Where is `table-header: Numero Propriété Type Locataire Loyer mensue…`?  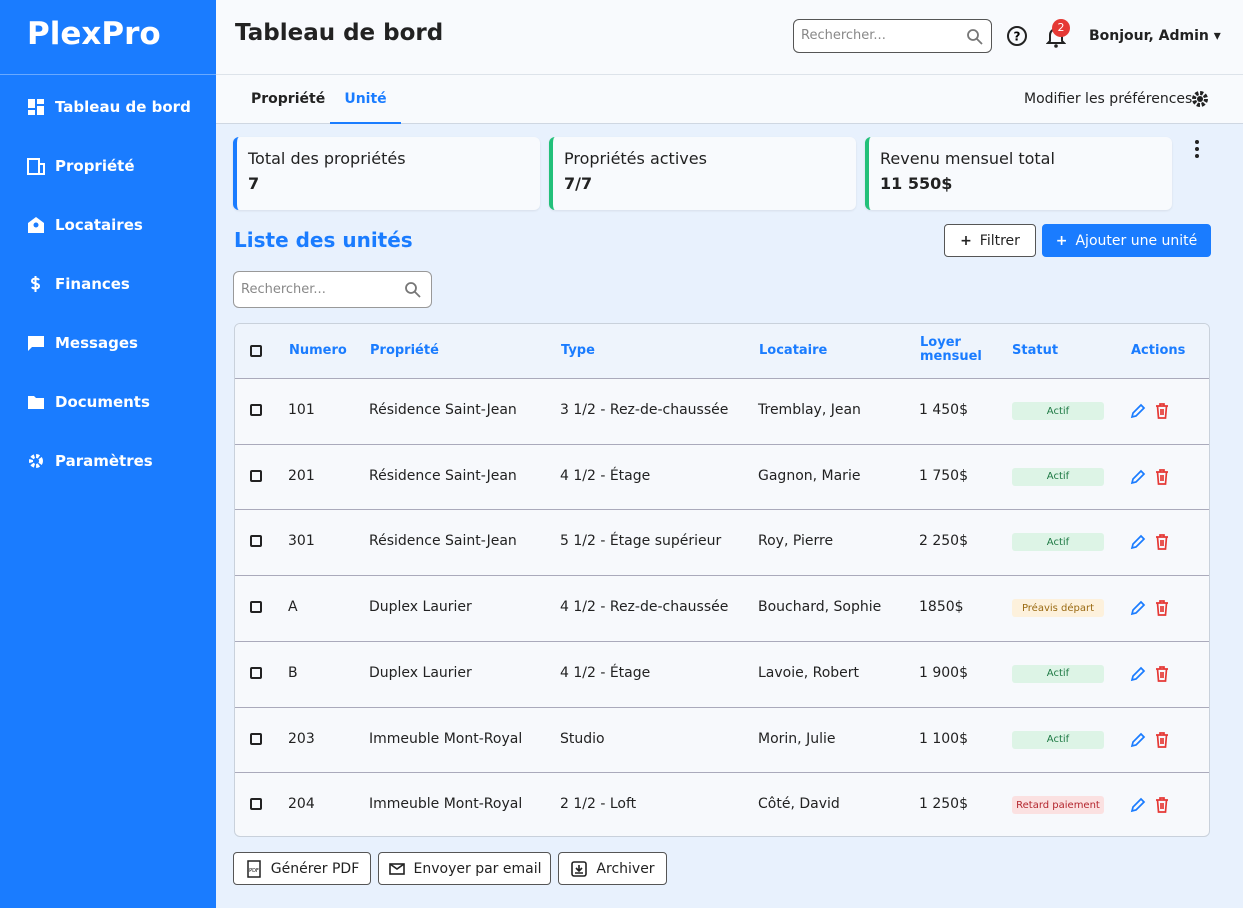 table-header: Numero Propriété Type Locataire Loyer mensue… is located at coordinates (722, 351).